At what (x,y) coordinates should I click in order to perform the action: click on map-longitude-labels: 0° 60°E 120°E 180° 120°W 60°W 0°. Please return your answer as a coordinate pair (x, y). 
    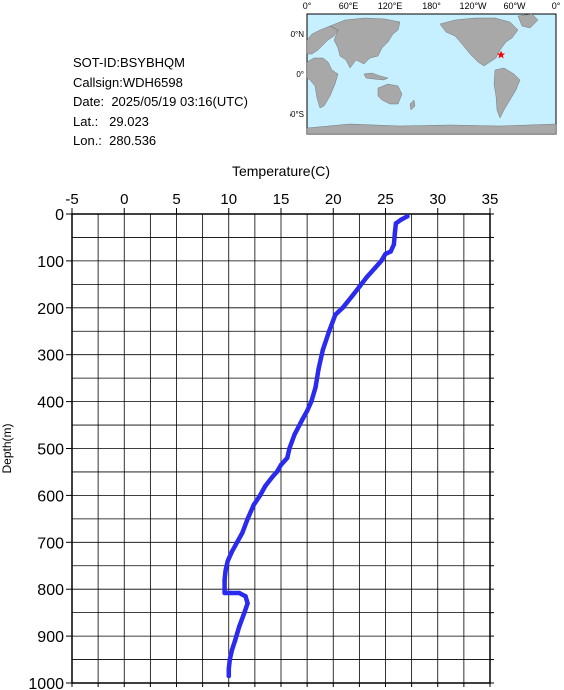
    Looking at the image, I should click on (432, 6).